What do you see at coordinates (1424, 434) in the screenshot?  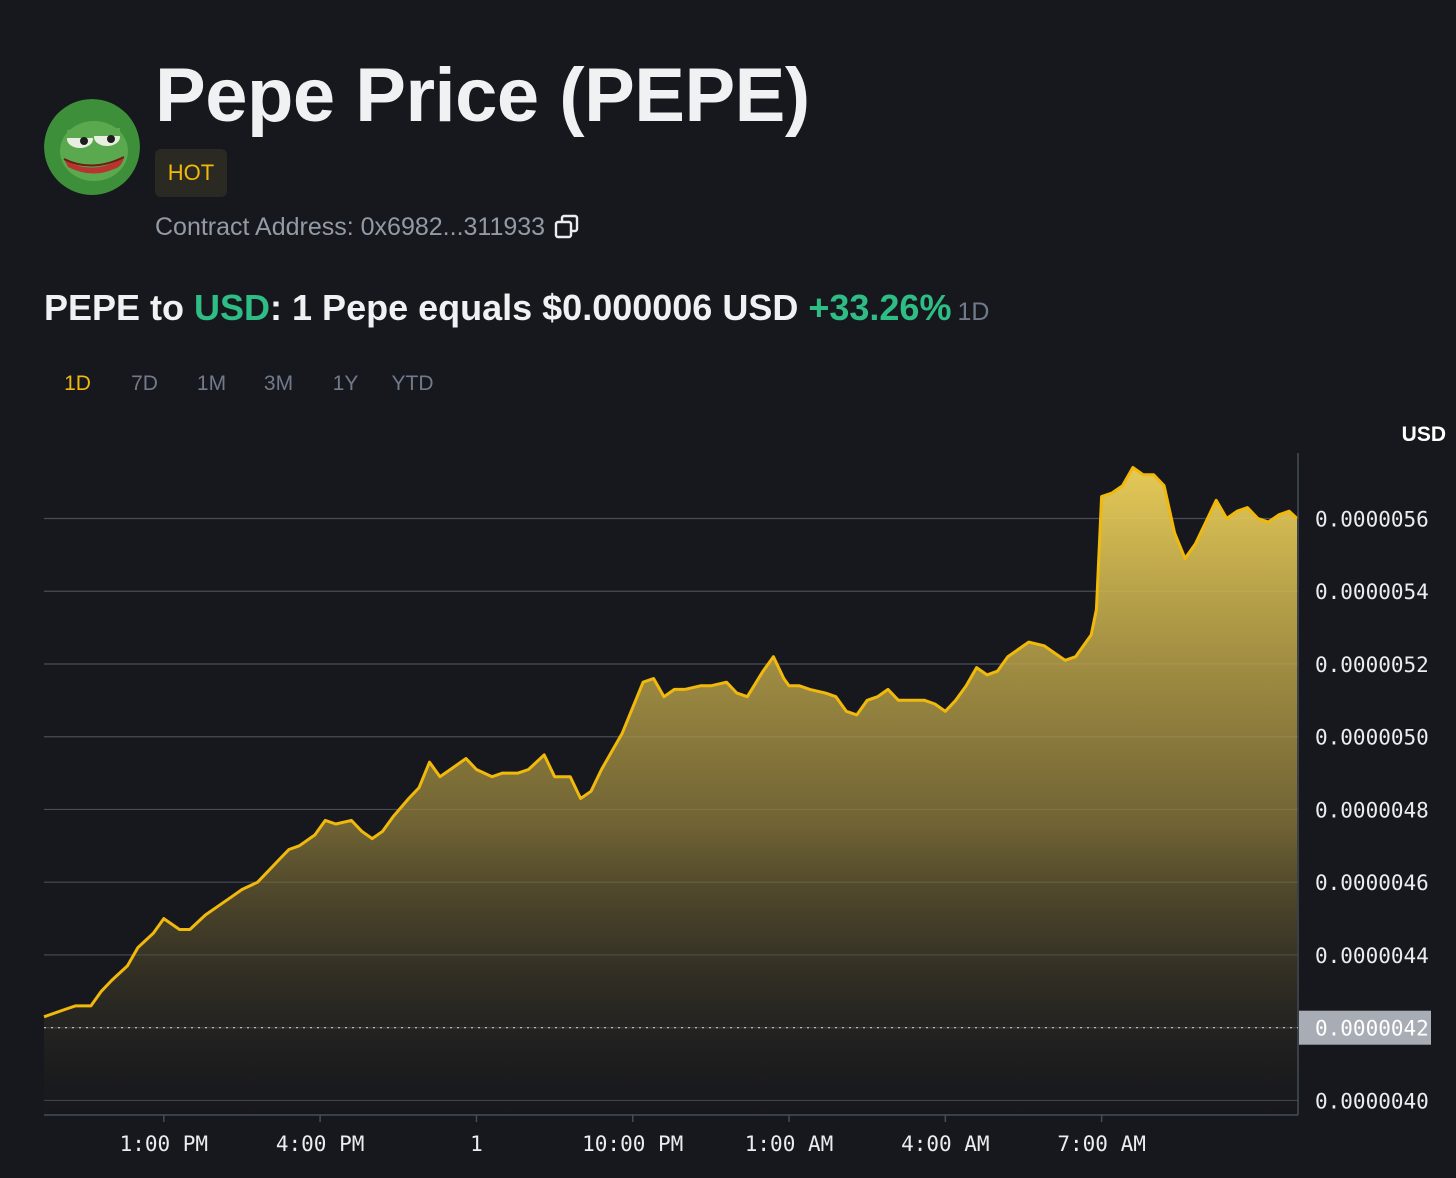 I see `y-axis-unit-label: USD` at bounding box center [1424, 434].